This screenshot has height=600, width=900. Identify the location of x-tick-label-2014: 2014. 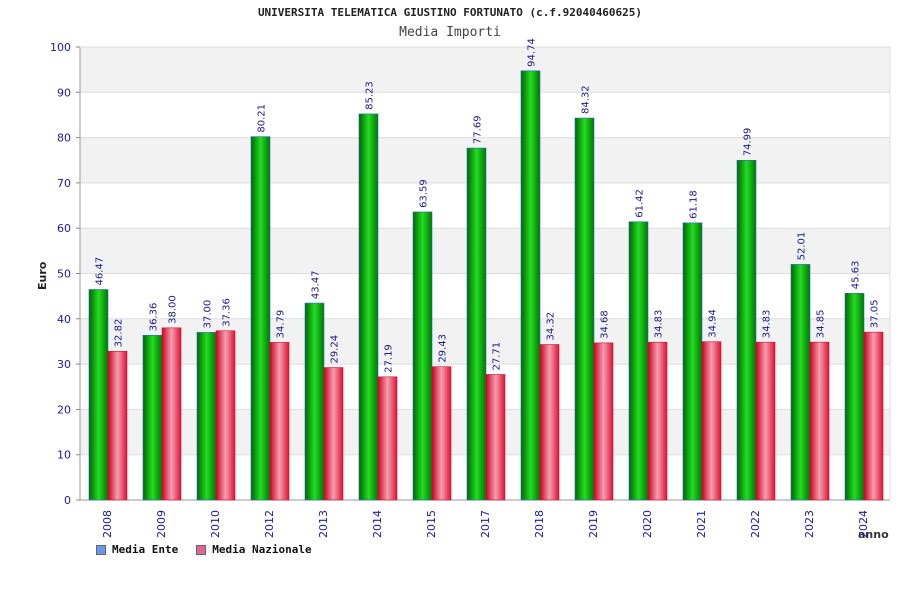
(377, 524).